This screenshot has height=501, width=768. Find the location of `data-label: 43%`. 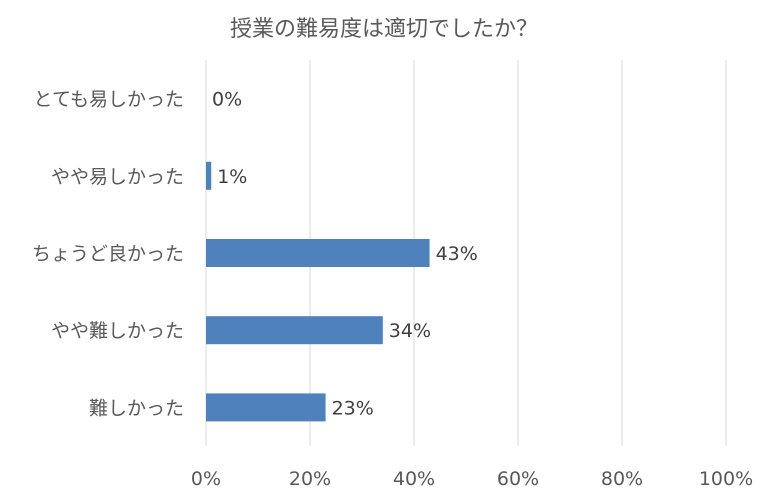

data-label: 43% is located at coordinates (457, 254).